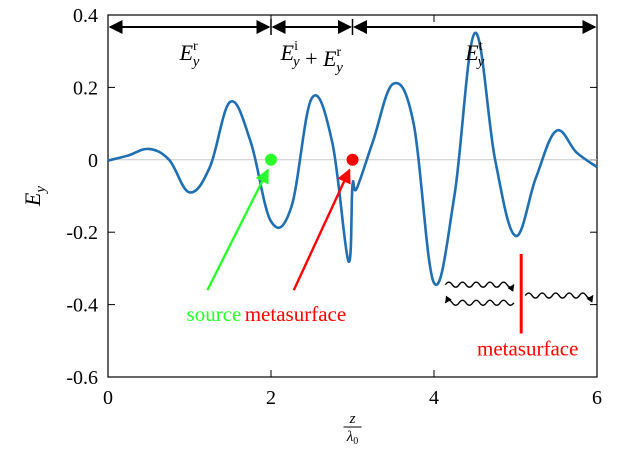 This screenshot has width=618, height=450. Describe the element at coordinates (85, 16) in the screenshot. I see `y-tick-label: 0.4` at that location.